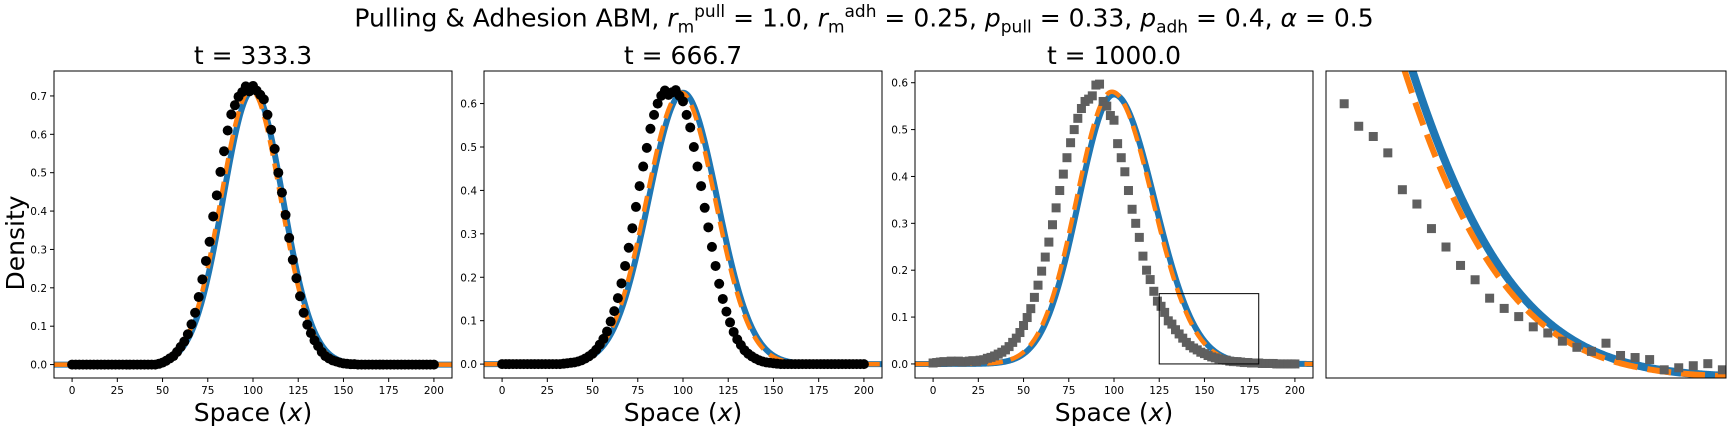 This screenshot has width=1728, height=432. Describe the element at coordinates (686, 27) in the screenshot. I see `param-sub: m` at that location.